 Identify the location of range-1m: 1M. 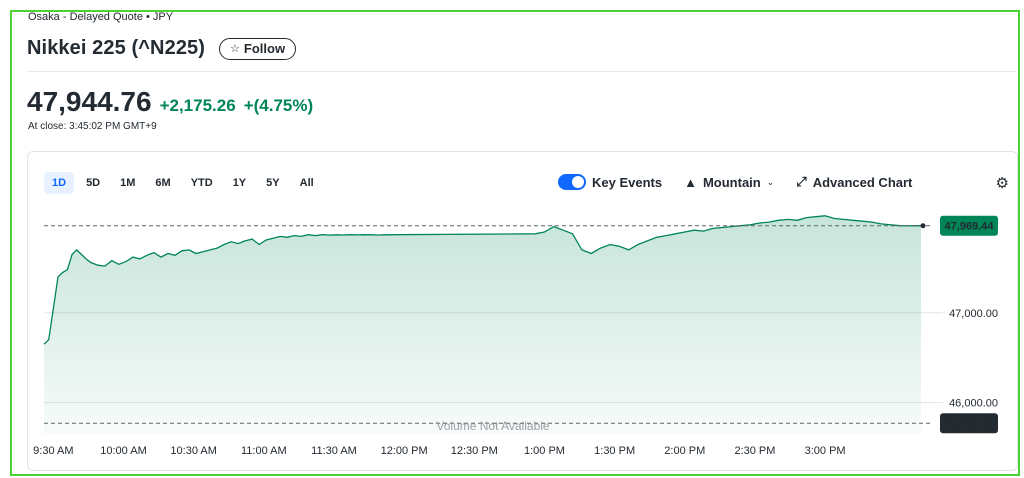
(128, 183).